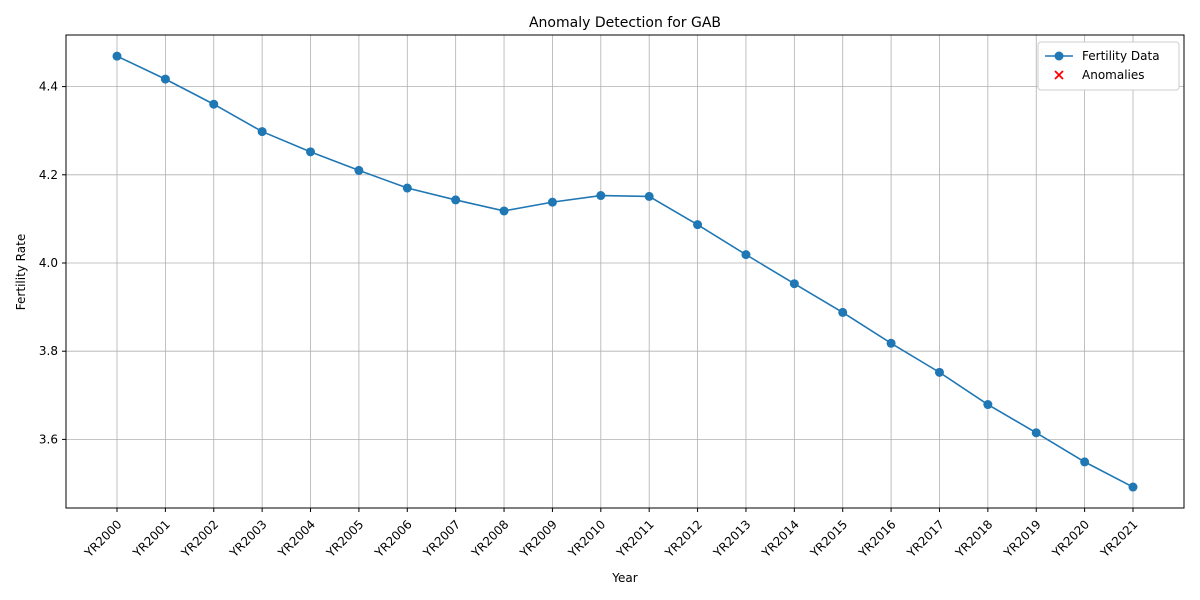  I want to click on x-axis-label: Year, so click(624, 578).